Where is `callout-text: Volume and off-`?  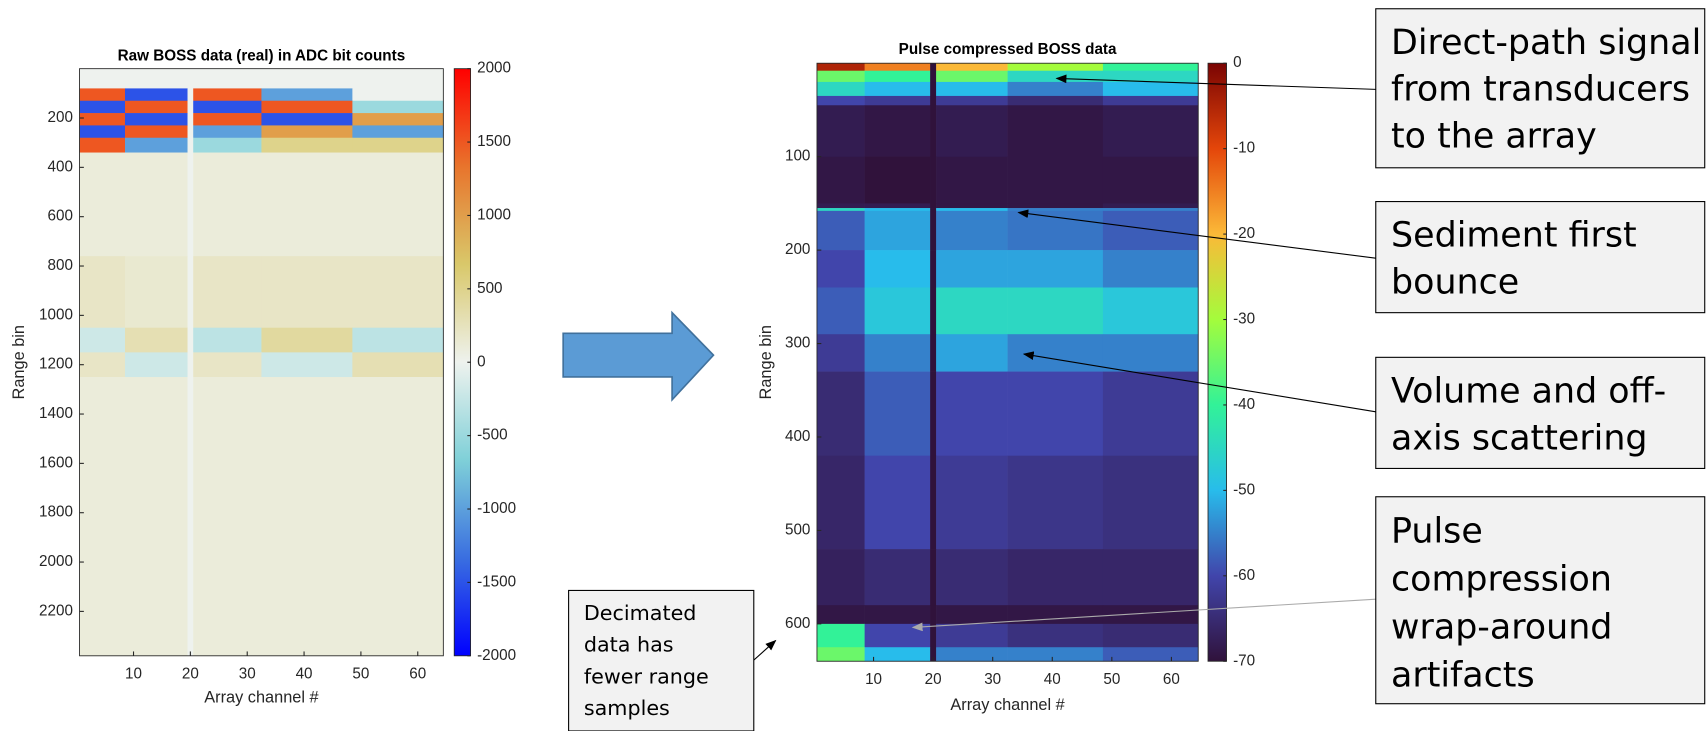 callout-text: Volume and off- is located at coordinates (1528, 391).